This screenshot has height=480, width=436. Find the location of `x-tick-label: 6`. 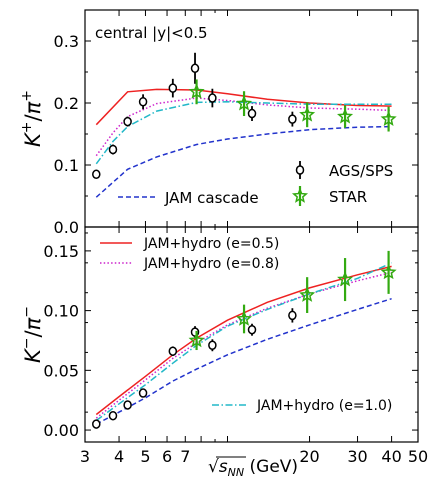

x-tick-label: 6 is located at coordinates (167, 456).